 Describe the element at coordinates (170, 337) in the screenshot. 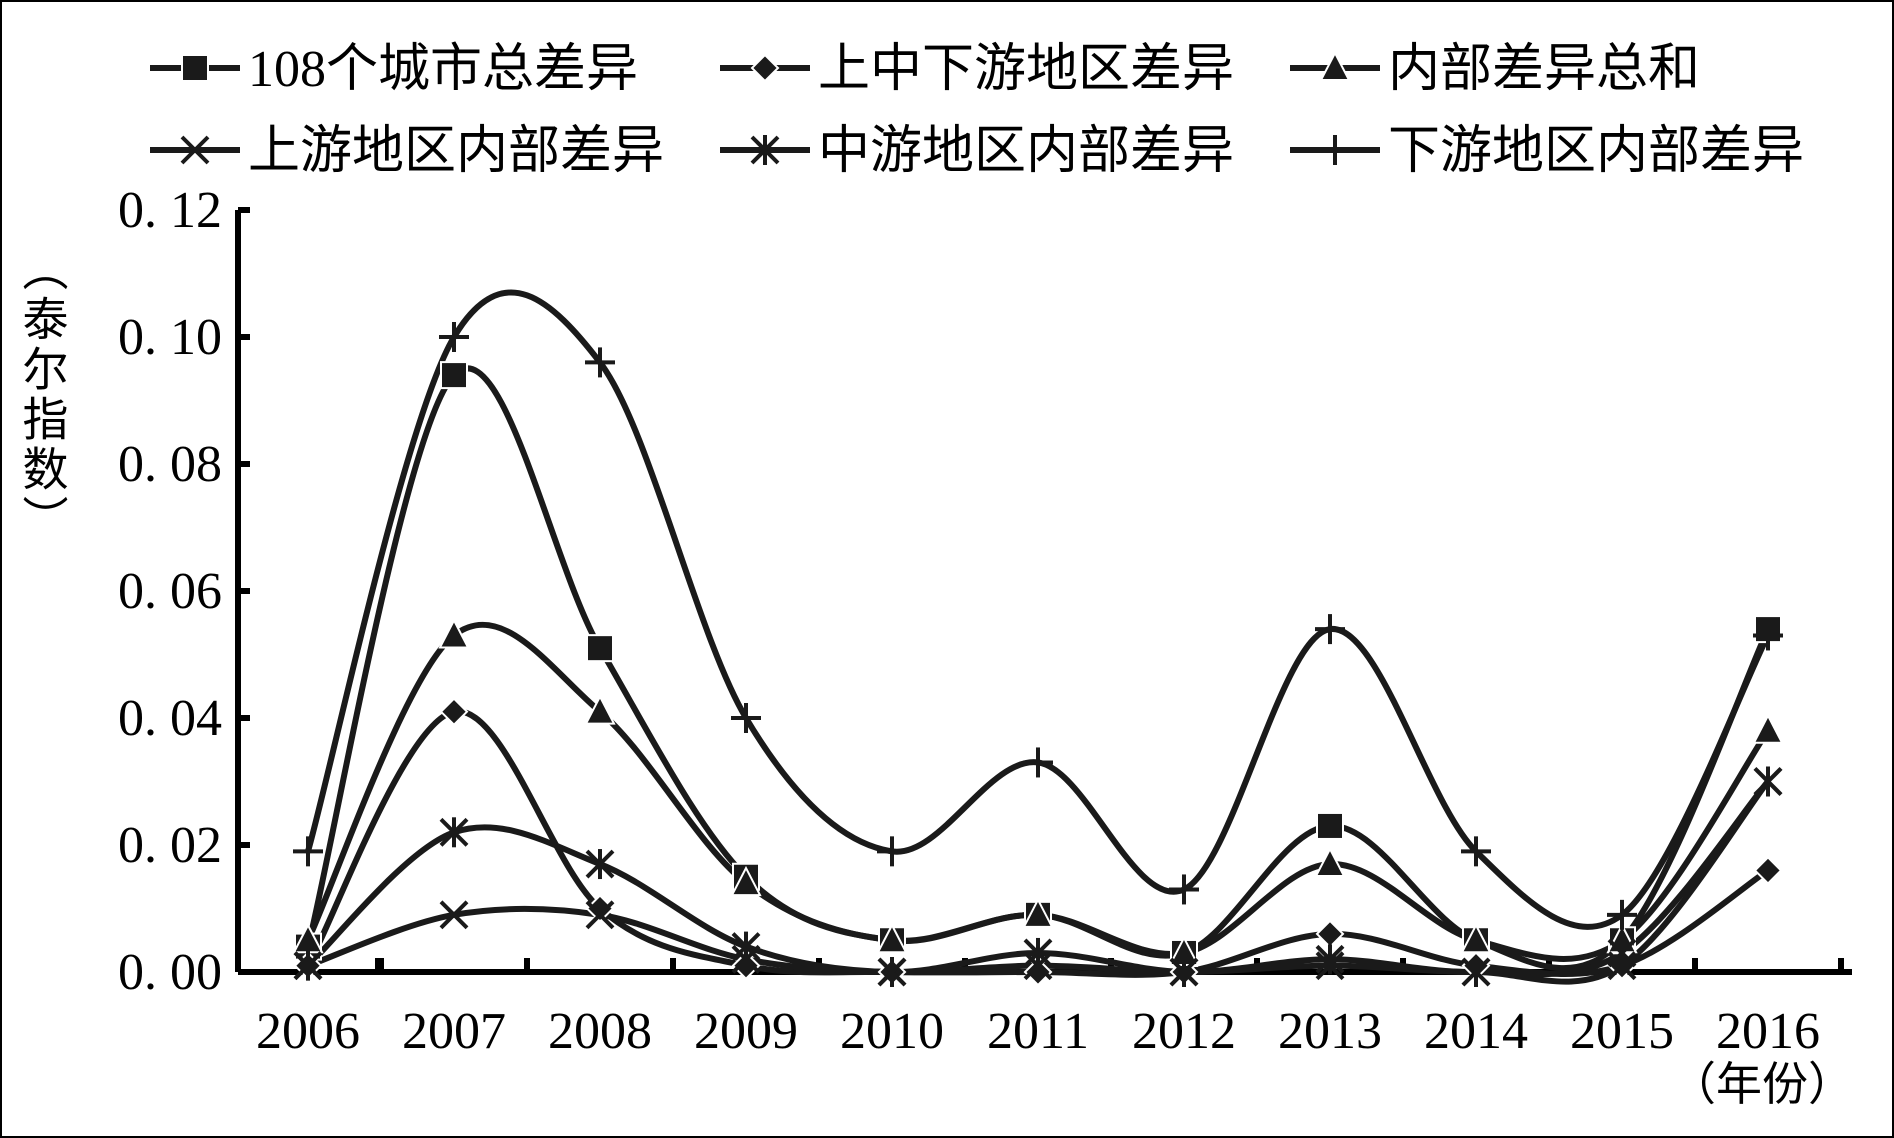

I see `y-tick-label: 0. 10` at that location.